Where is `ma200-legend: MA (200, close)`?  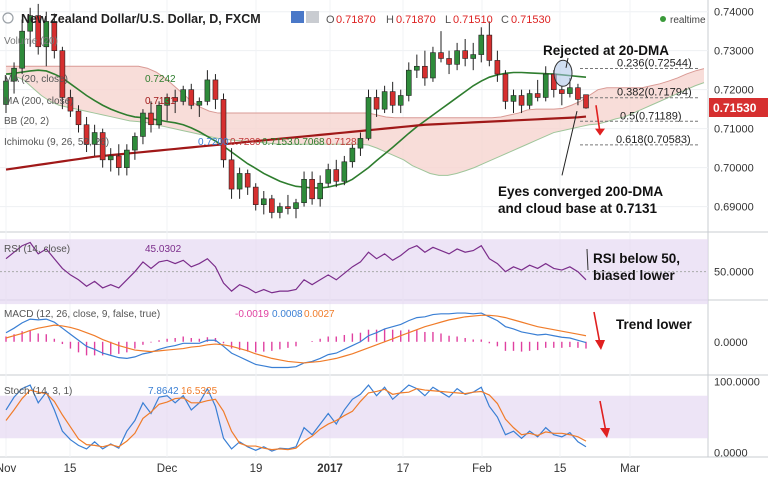
ma200-legend: MA (200, close) is located at coordinates (38, 101).